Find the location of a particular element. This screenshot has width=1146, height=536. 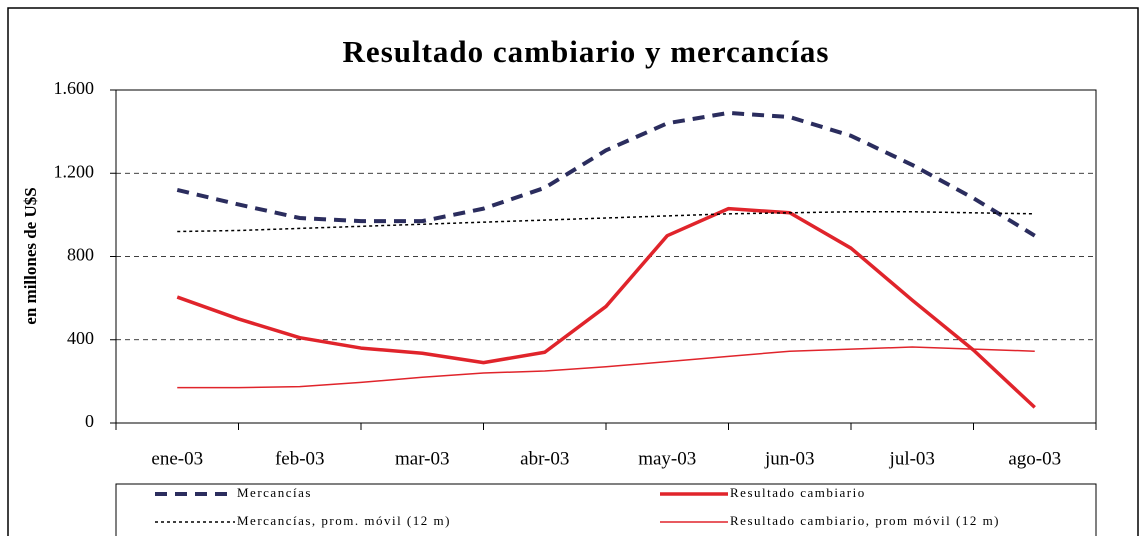

chart-title: Resultado cambiario y mercancías is located at coordinates (586, 51).